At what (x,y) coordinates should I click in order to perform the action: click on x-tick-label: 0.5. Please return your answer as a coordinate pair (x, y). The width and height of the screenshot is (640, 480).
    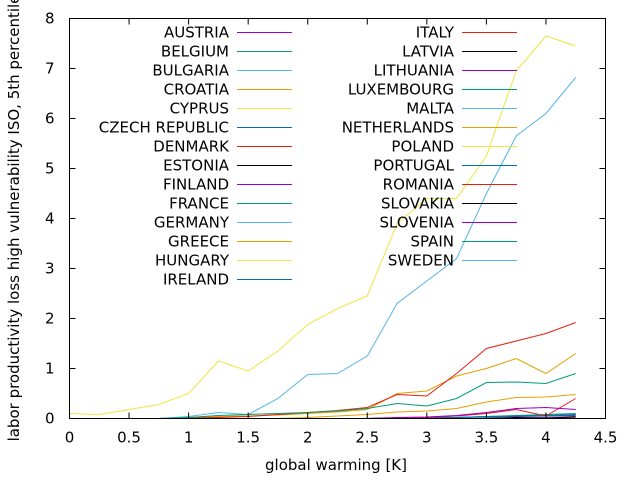
    Looking at the image, I should click on (129, 438).